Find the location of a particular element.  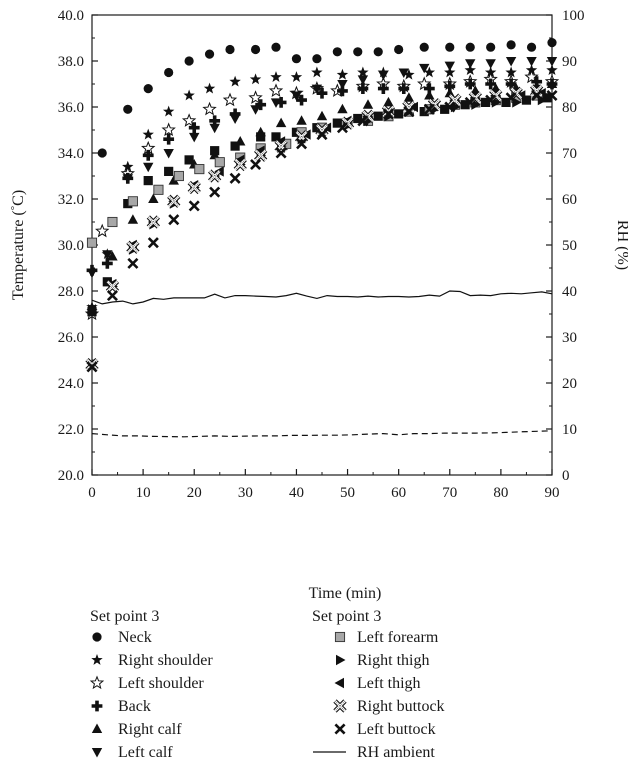

y2-tick-label: 40 is located at coordinates (569, 292).